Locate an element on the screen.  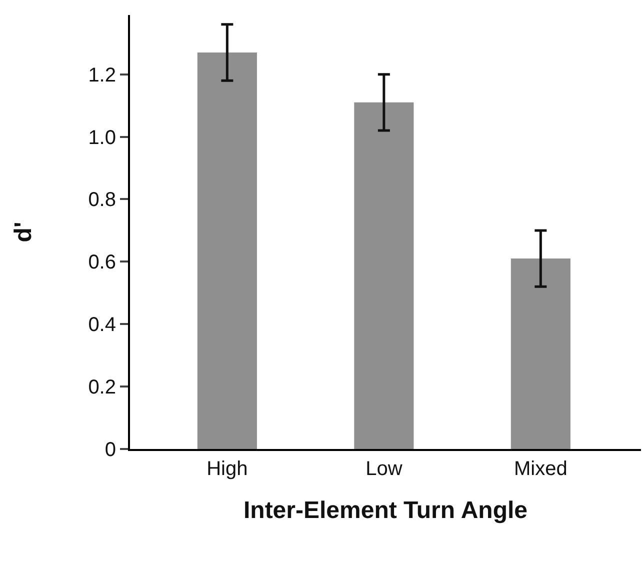
y-tick-label: 0.8 is located at coordinates (102, 200).